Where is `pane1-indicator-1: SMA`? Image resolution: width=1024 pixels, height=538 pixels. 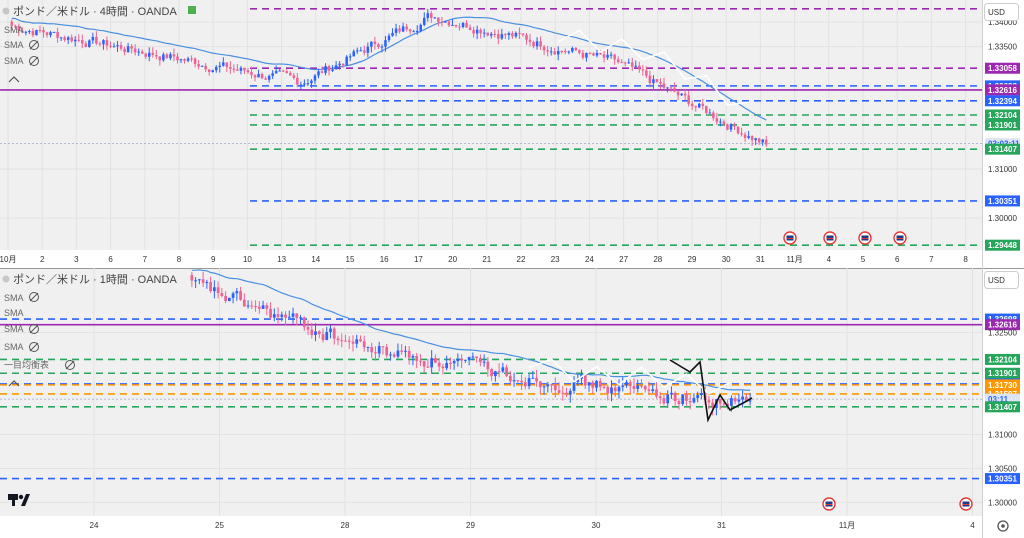
pane1-indicator-1: SMA is located at coordinates (14, 45).